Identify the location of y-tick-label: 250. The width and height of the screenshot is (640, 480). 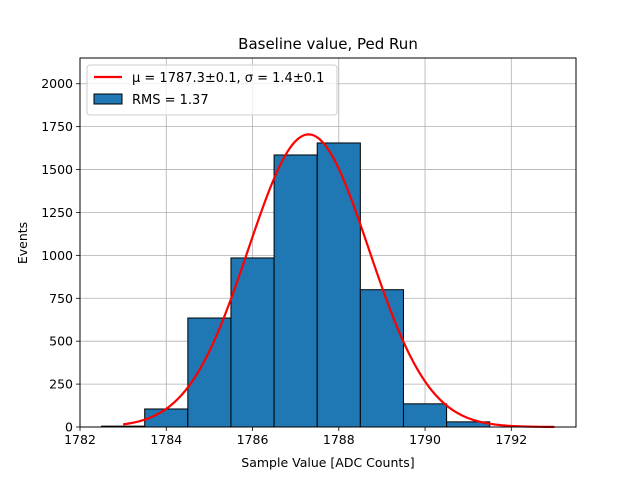
(61, 384).